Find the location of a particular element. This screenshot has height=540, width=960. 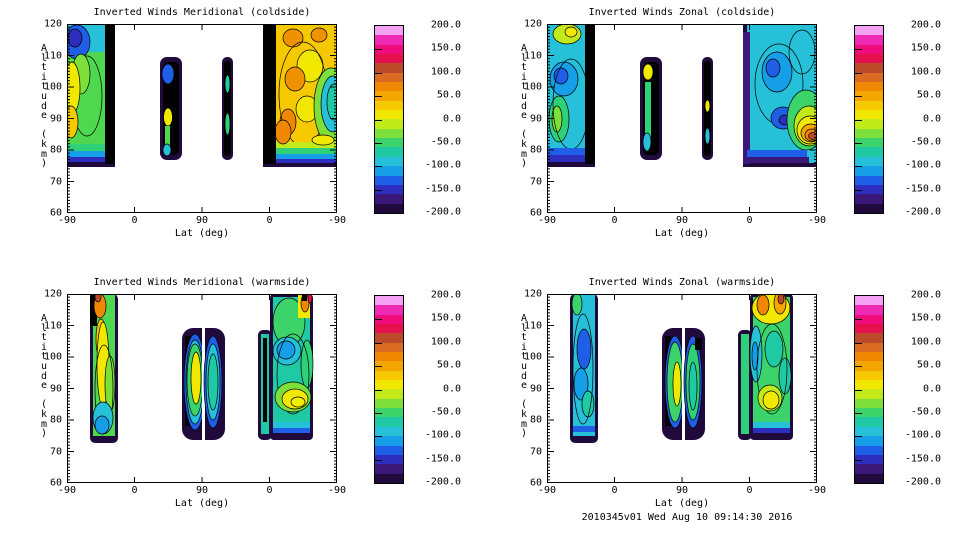

y-axis-ticks: 120 110 100 90 80 70 60 is located at coordinates (43, 389).